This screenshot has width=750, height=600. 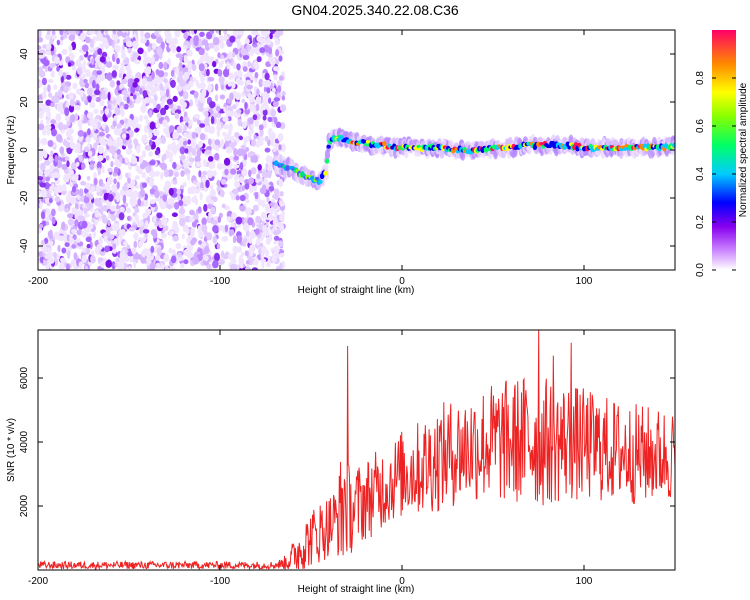 What do you see at coordinates (38, 581) in the screenshot?
I see `x-tick-label: -200` at bounding box center [38, 581].